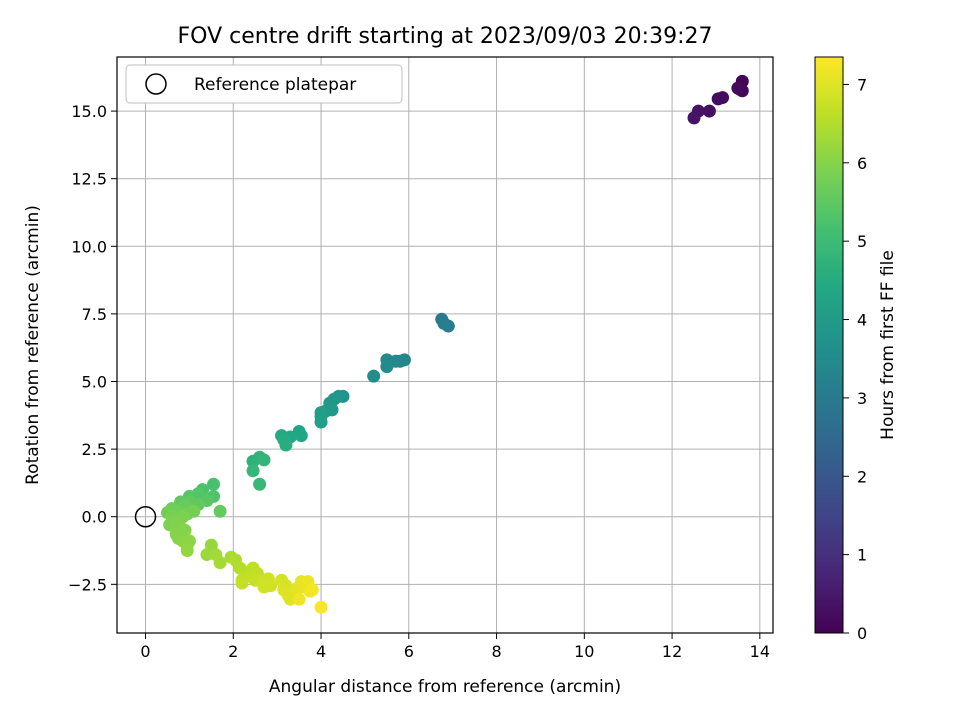 The width and height of the screenshot is (960, 720). I want to click on colorbar-tick-label: 7, so click(862, 84).